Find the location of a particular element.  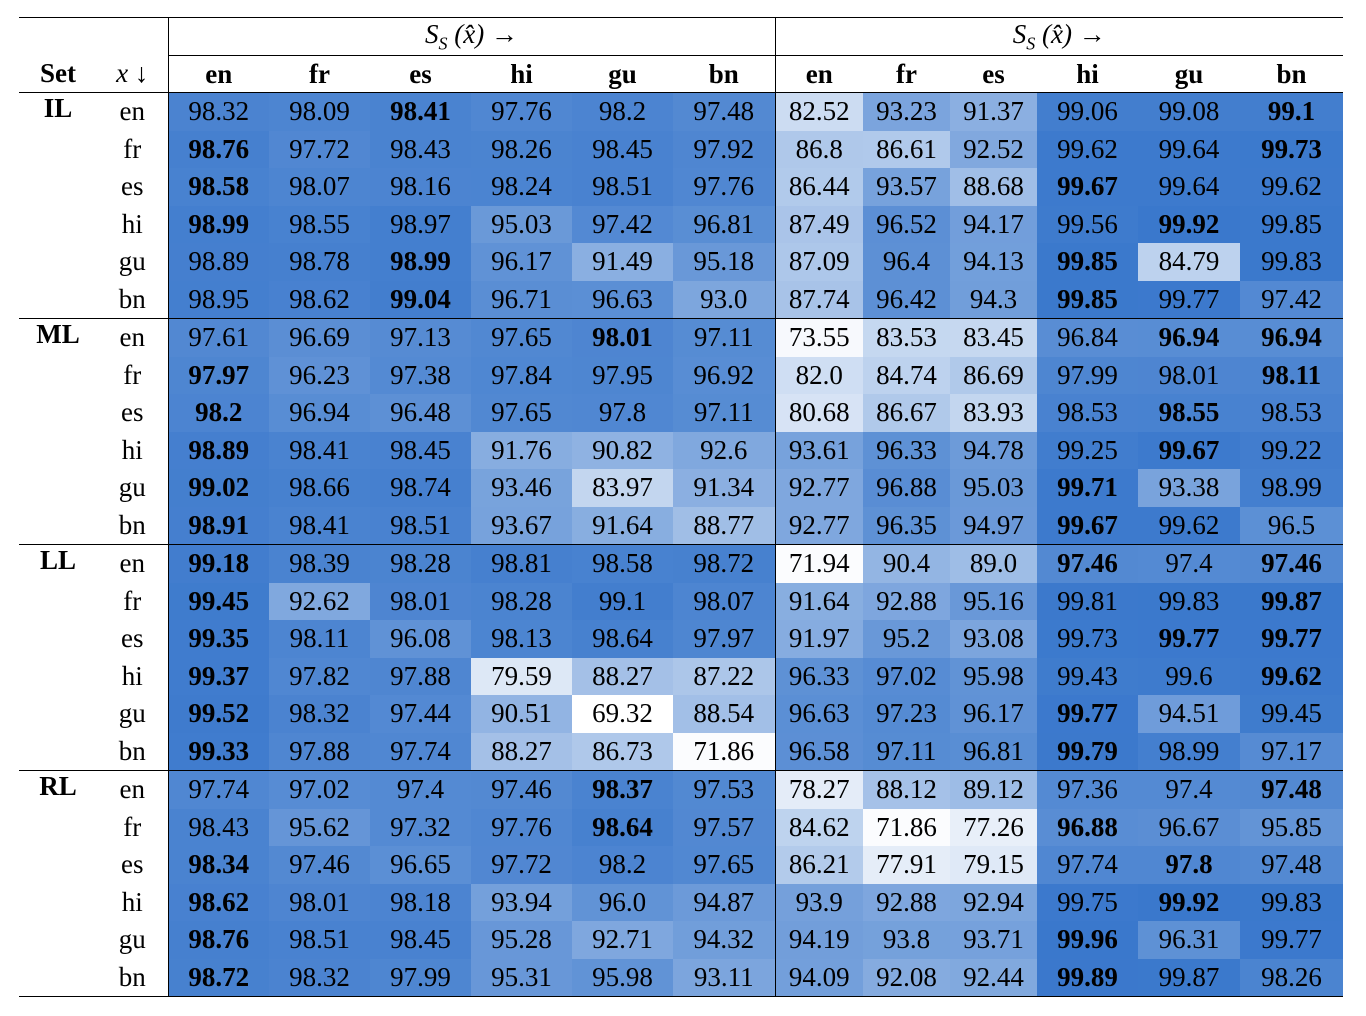

heatmap-cell: 96.88 is located at coordinates (1088, 827).